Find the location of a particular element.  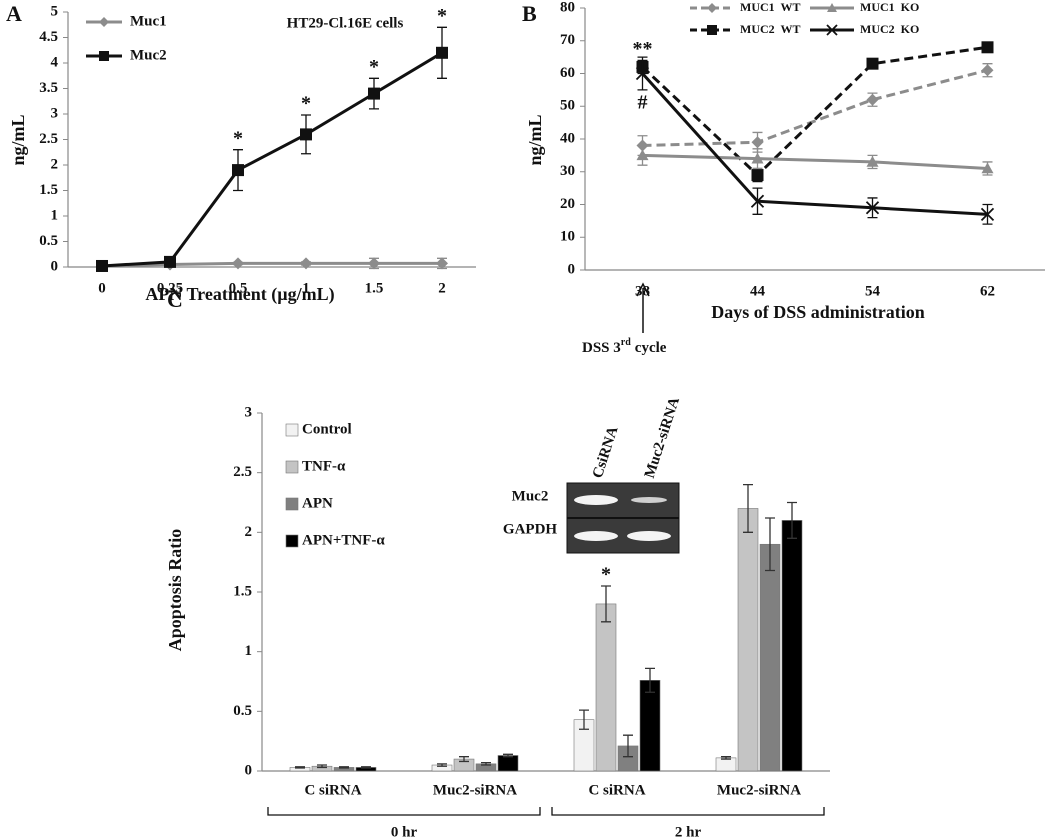

legend-label: Control is located at coordinates (327, 429).